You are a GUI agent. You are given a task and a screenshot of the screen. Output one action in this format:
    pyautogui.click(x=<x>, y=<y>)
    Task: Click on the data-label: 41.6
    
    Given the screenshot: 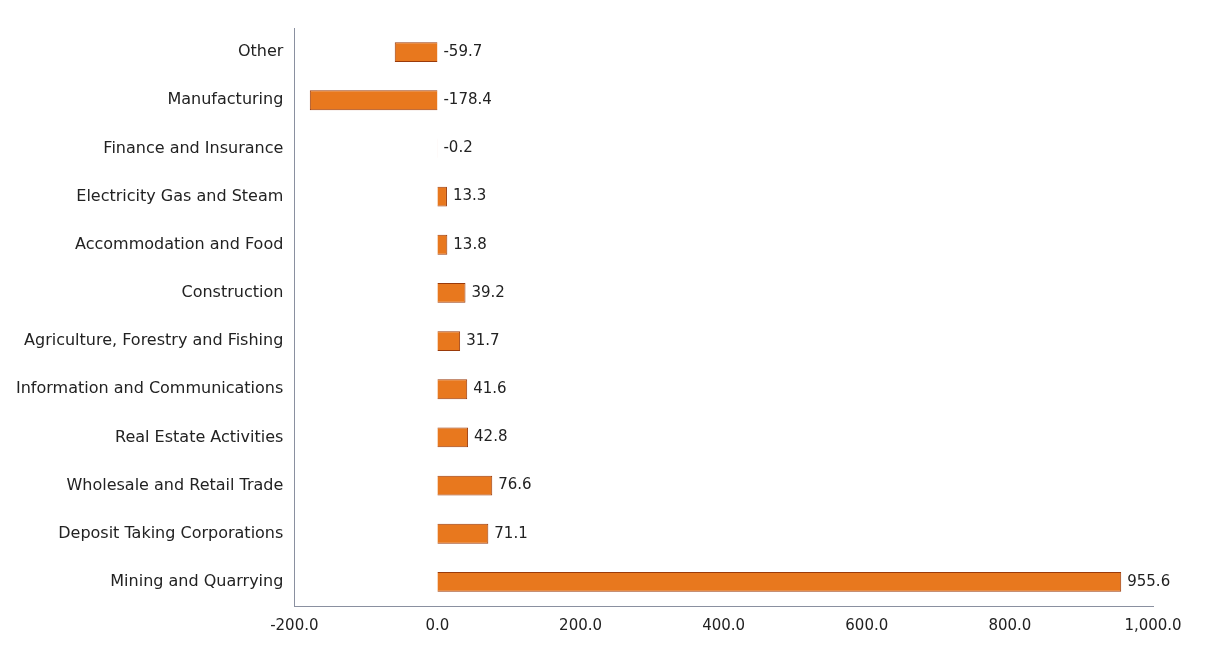 What is the action you would take?
    pyautogui.click(x=490, y=388)
    